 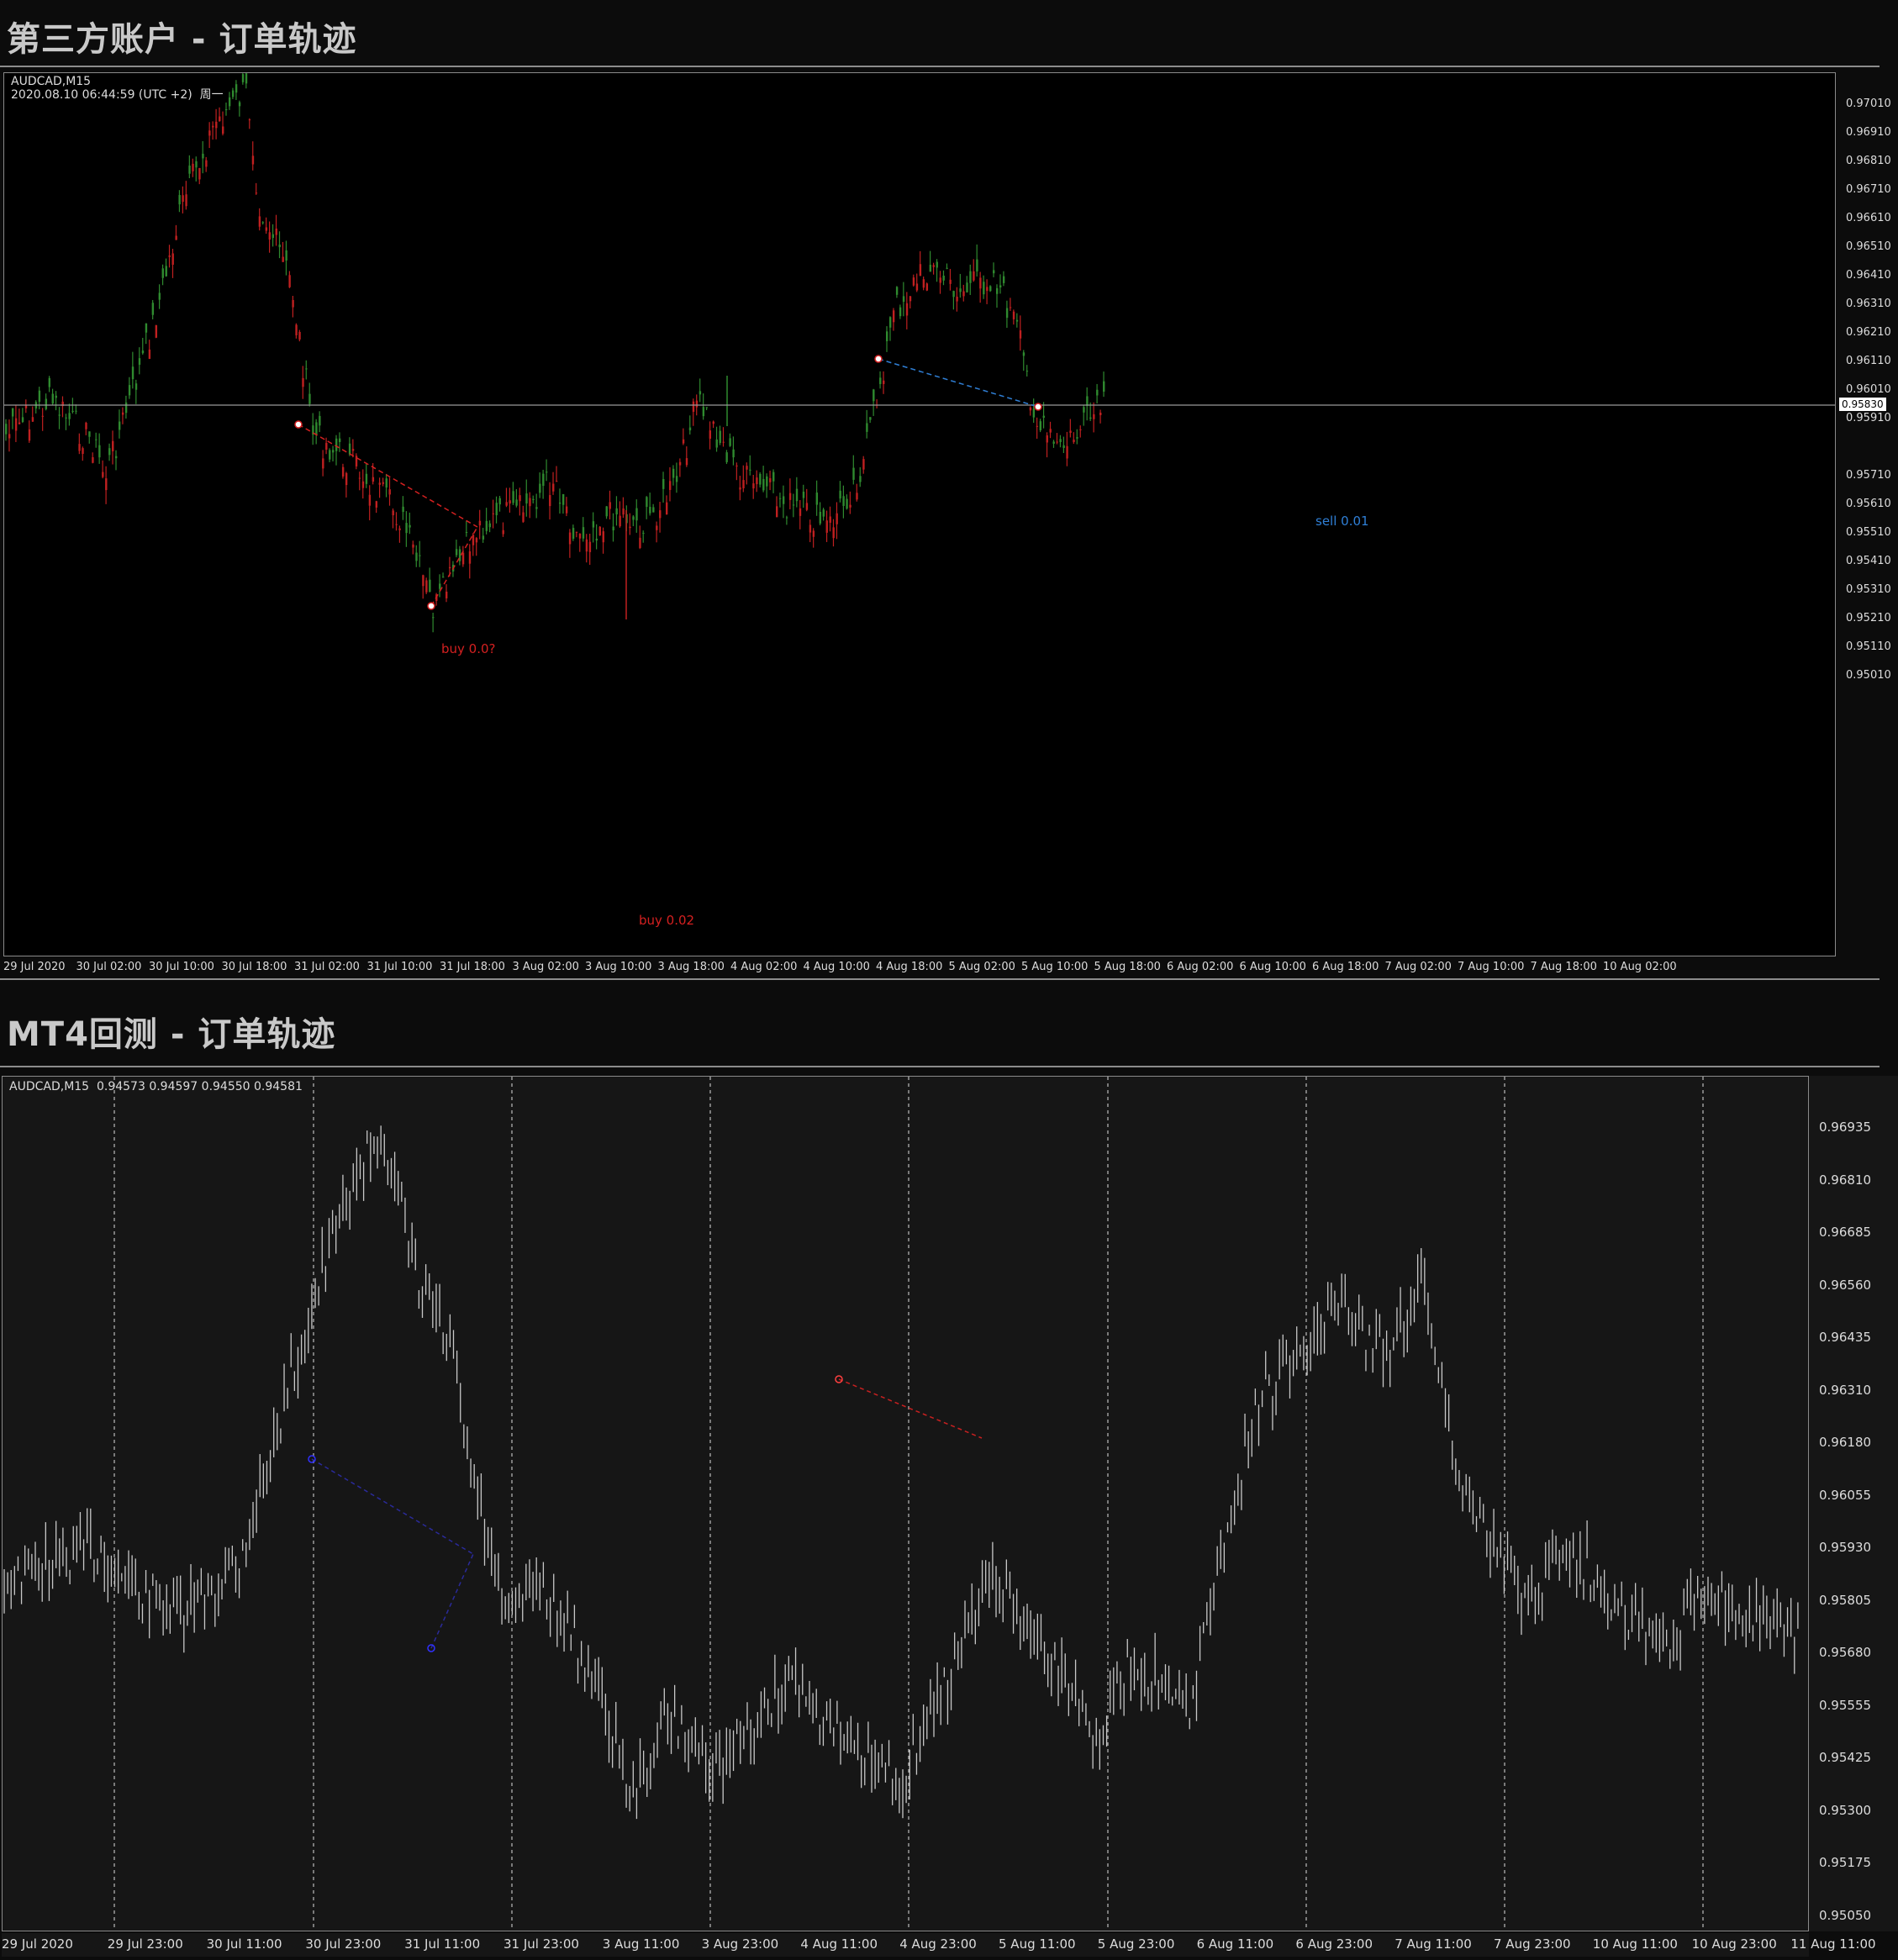 I want to click on price-scale-tick: 0.95555, so click(x=1845, y=1705).